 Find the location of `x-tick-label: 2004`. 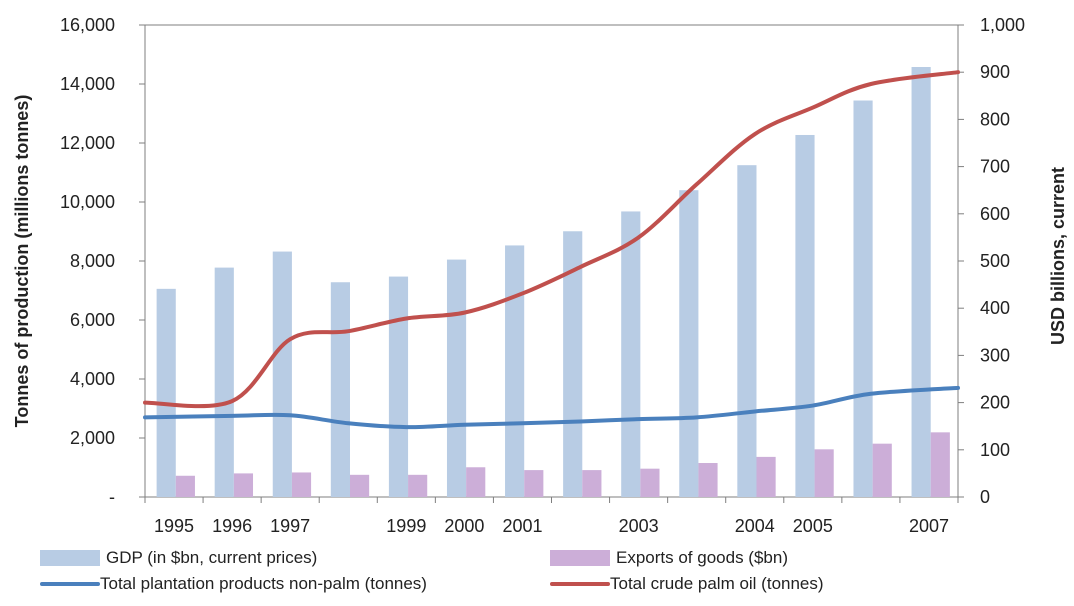

x-tick-label: 2004 is located at coordinates (755, 526).